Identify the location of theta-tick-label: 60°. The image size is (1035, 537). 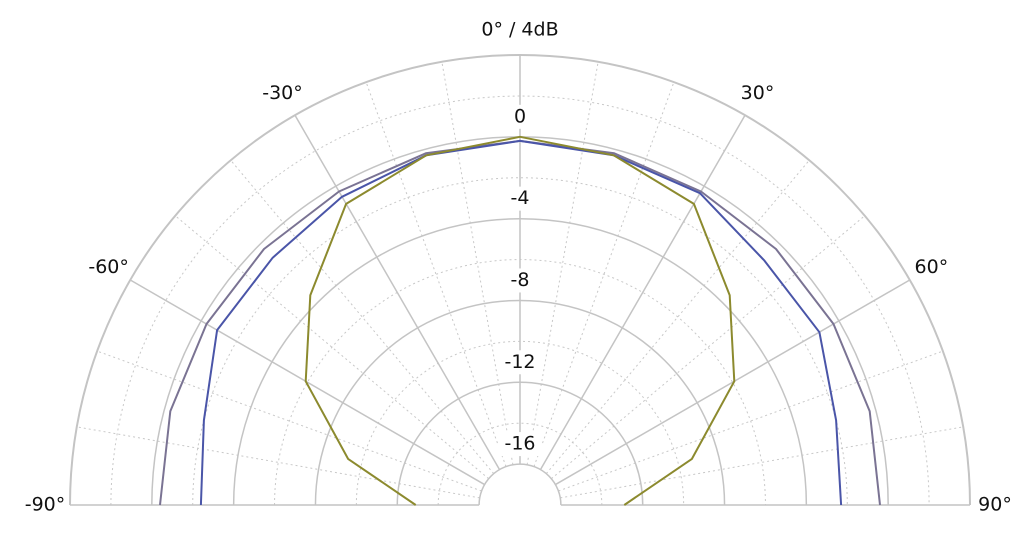
(932, 267).